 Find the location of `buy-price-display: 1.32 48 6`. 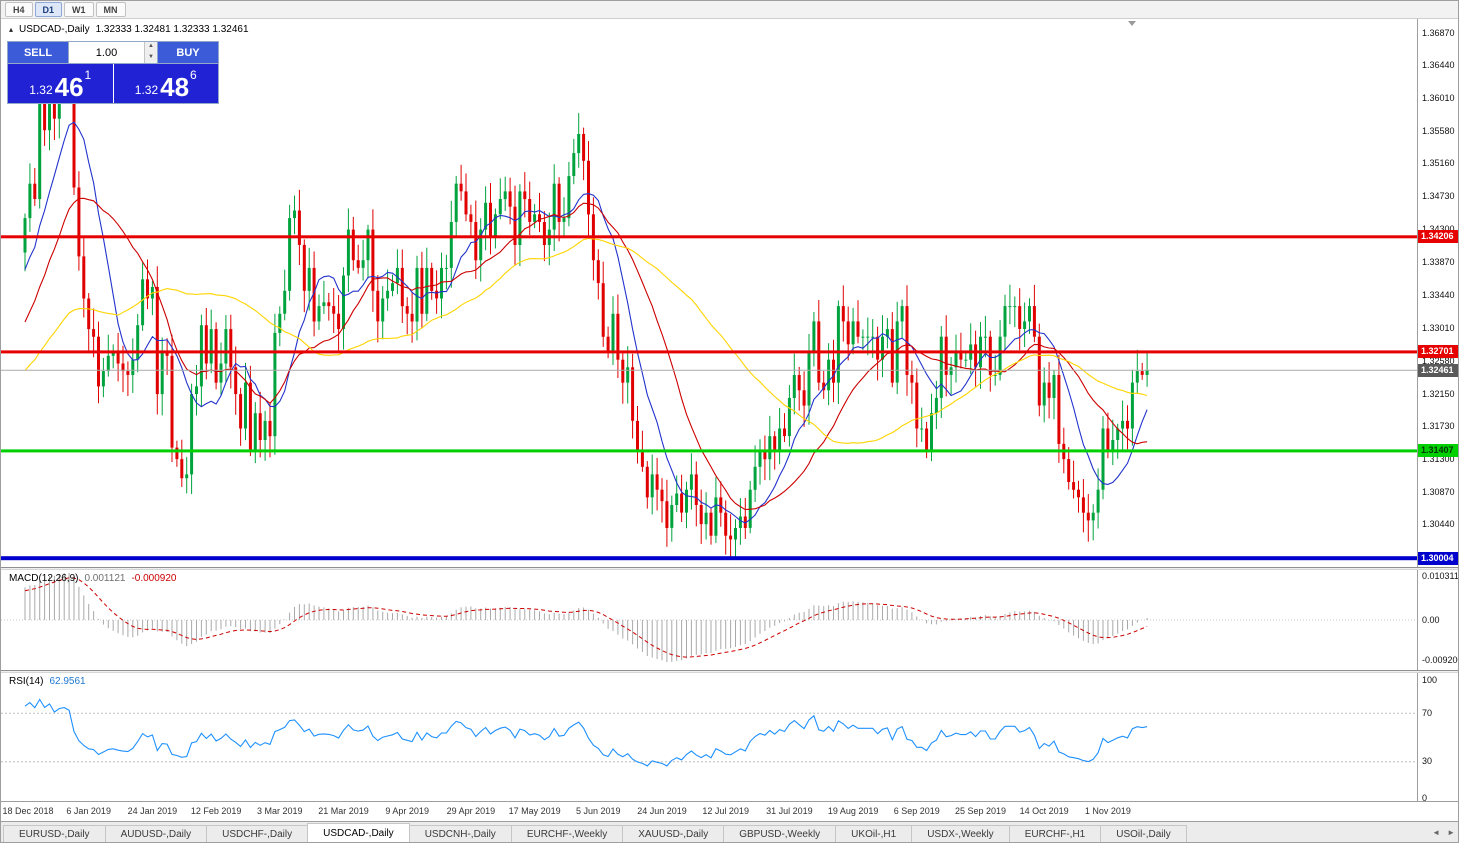

buy-price-display: 1.32 48 6 is located at coordinates (165, 83).